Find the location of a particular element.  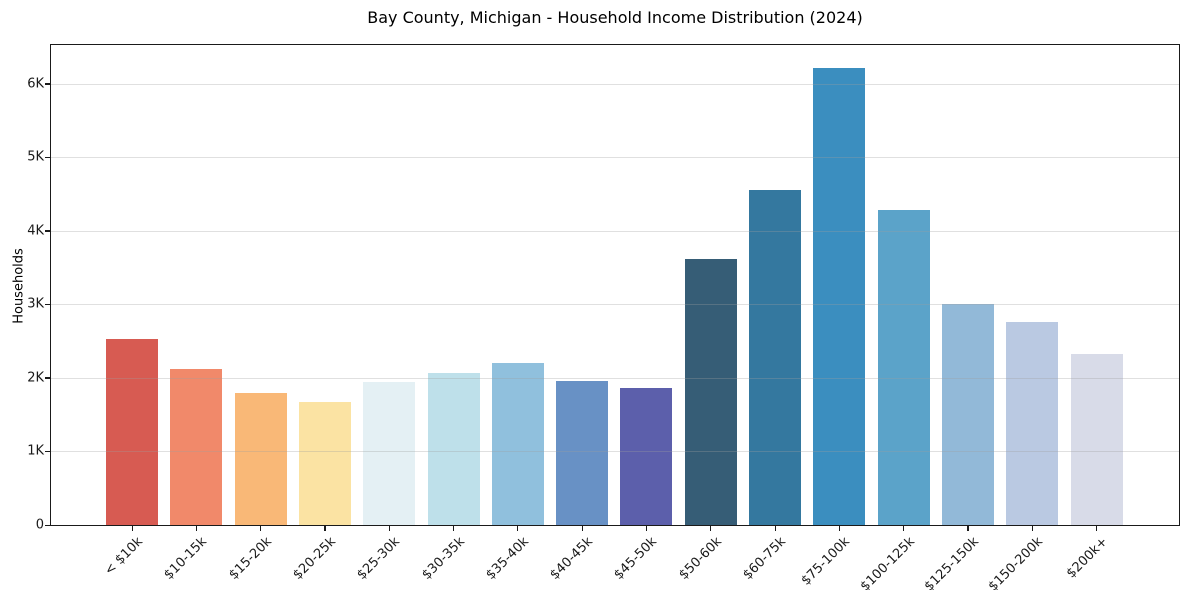

x-tick-label: $100-125k is located at coordinates (887, 562).